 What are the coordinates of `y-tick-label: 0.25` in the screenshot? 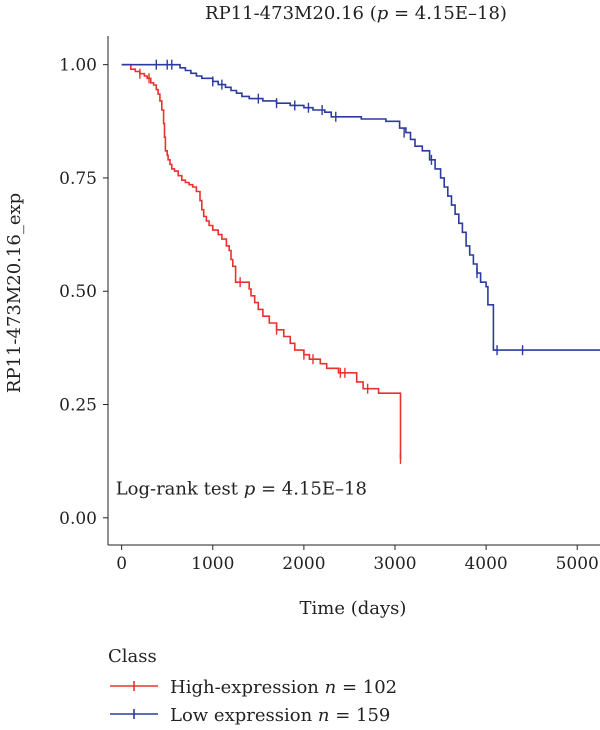 It's located at (78, 406).